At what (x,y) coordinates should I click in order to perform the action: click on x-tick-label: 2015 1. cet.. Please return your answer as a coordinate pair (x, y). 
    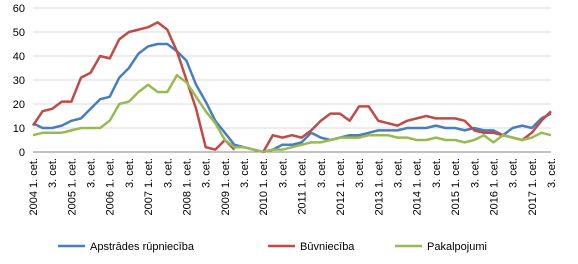
    Looking at the image, I should click on (456, 187).